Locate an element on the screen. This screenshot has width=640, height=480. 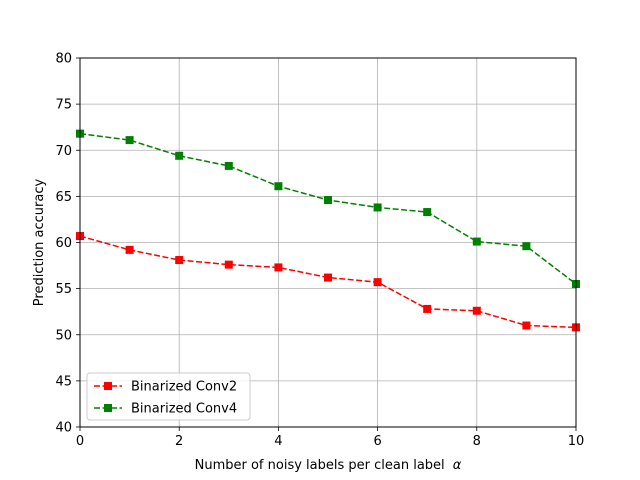
legend-items: Binarized Conv2 Binarized Conv4 is located at coordinates (165, 398).